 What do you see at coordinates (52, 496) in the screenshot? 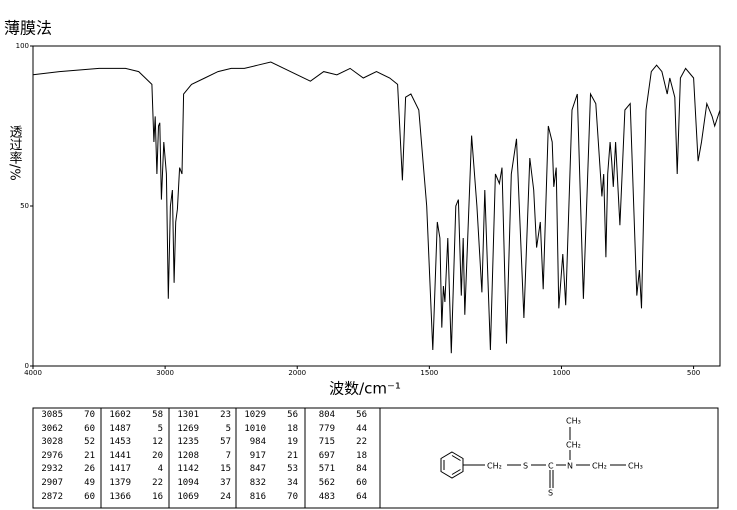
I see `peak-wavenumber: 2872` at bounding box center [52, 496].